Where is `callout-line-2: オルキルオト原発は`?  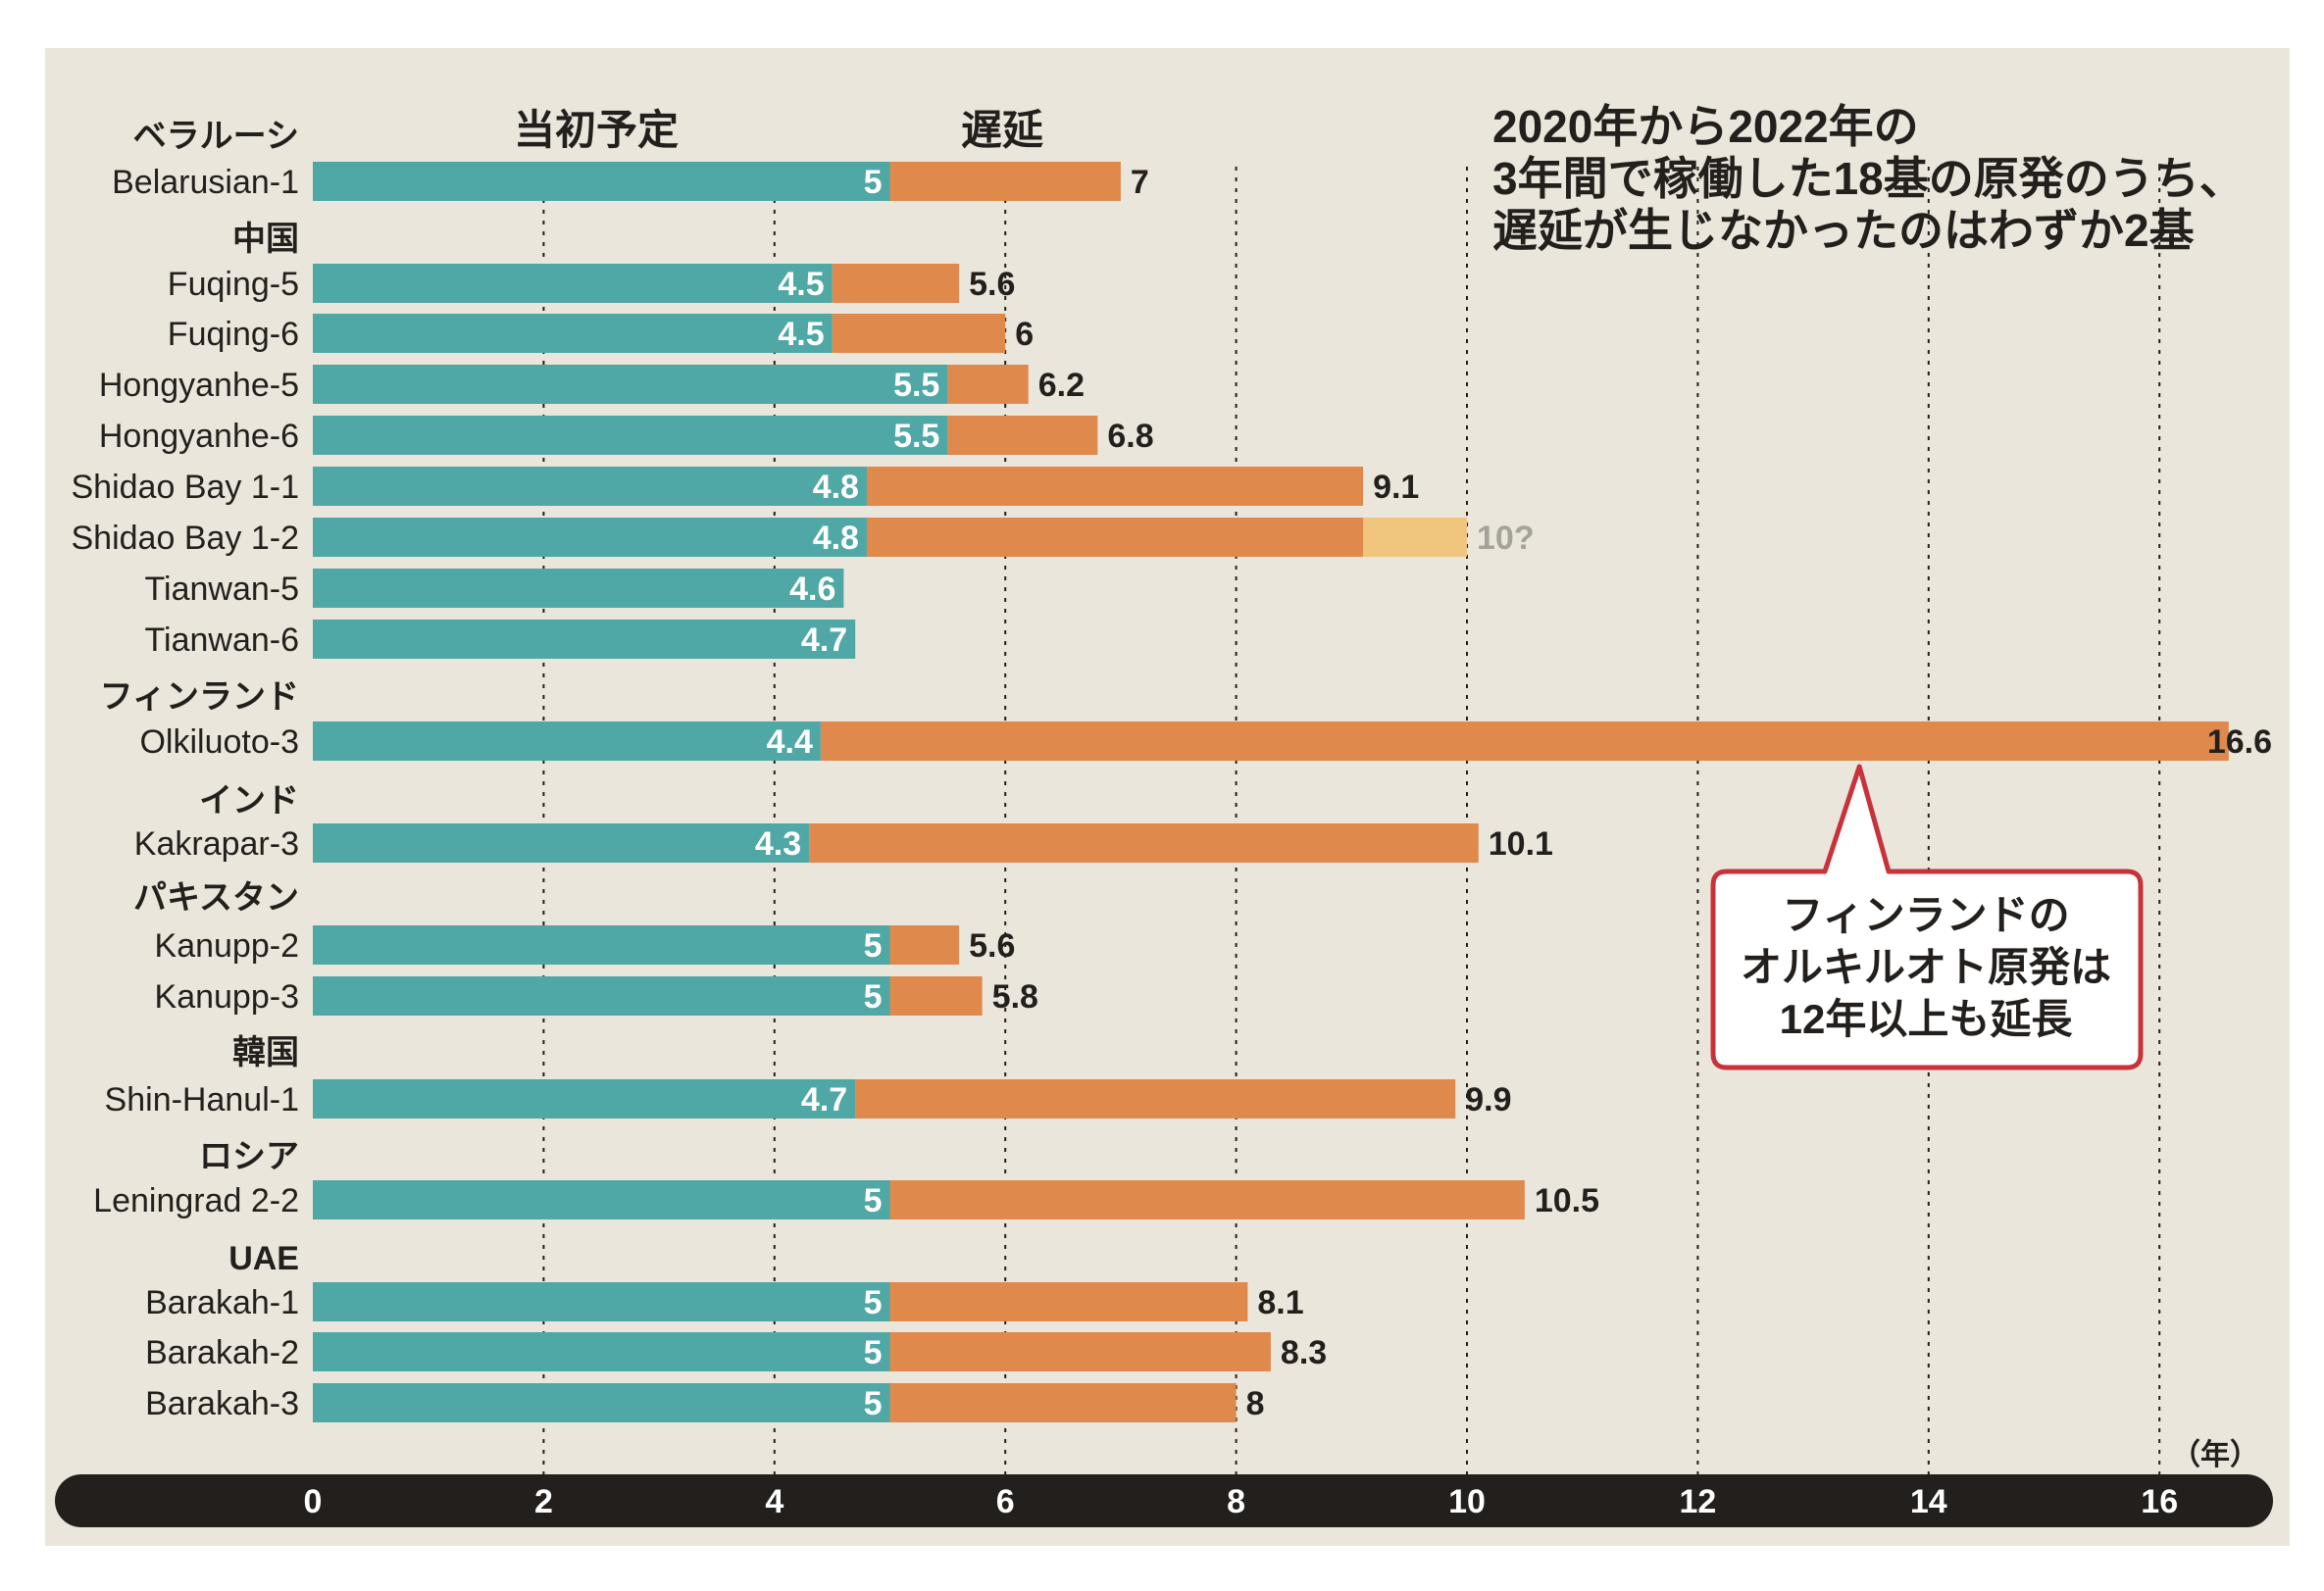 callout-line-2: オルキルオト原発は is located at coordinates (1926, 967).